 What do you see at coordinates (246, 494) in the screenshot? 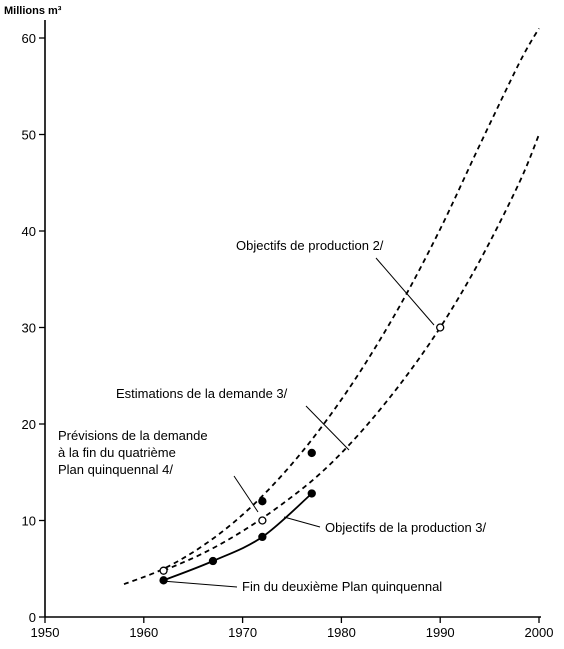
I see `leader-line-previsions` at bounding box center [246, 494].